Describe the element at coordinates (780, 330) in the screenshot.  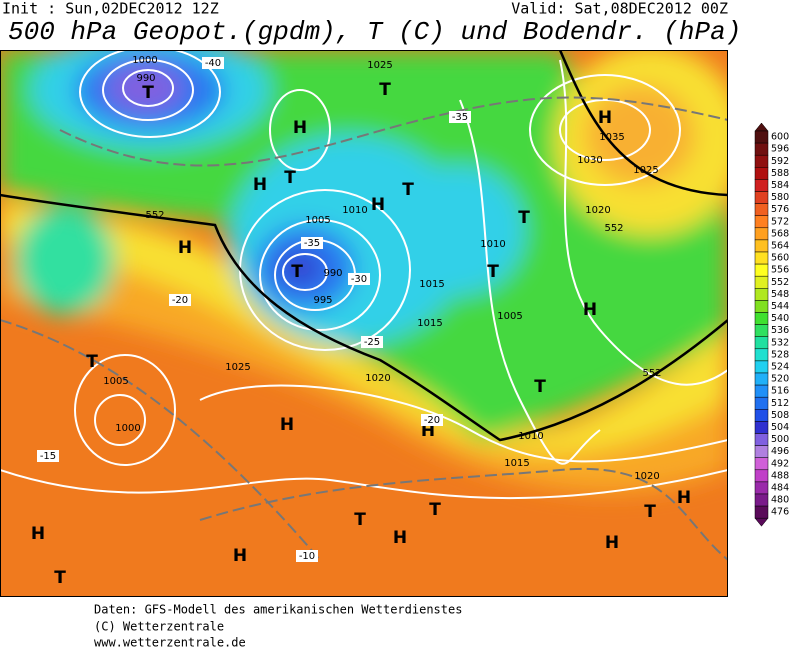
I see `legend-label: 536` at that location.